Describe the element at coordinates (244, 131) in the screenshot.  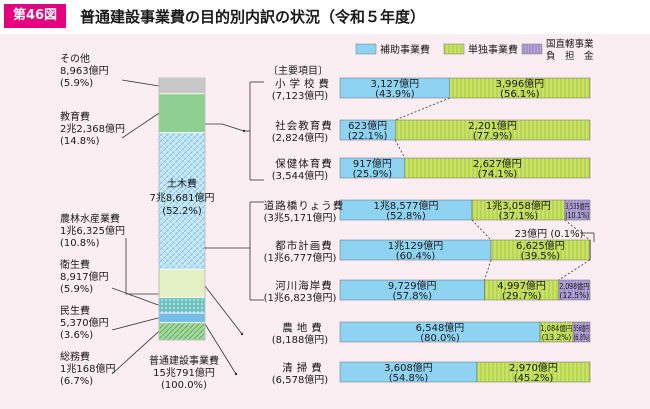
I see `arrowhead-kyoiku` at that location.